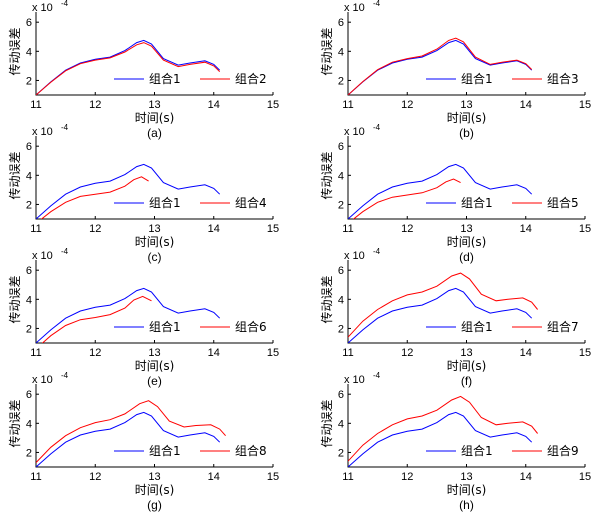 This screenshot has width=593, height=516. Describe the element at coordinates (563, 326) in the screenshot. I see `legend-entry-2: 组合7` at that location.